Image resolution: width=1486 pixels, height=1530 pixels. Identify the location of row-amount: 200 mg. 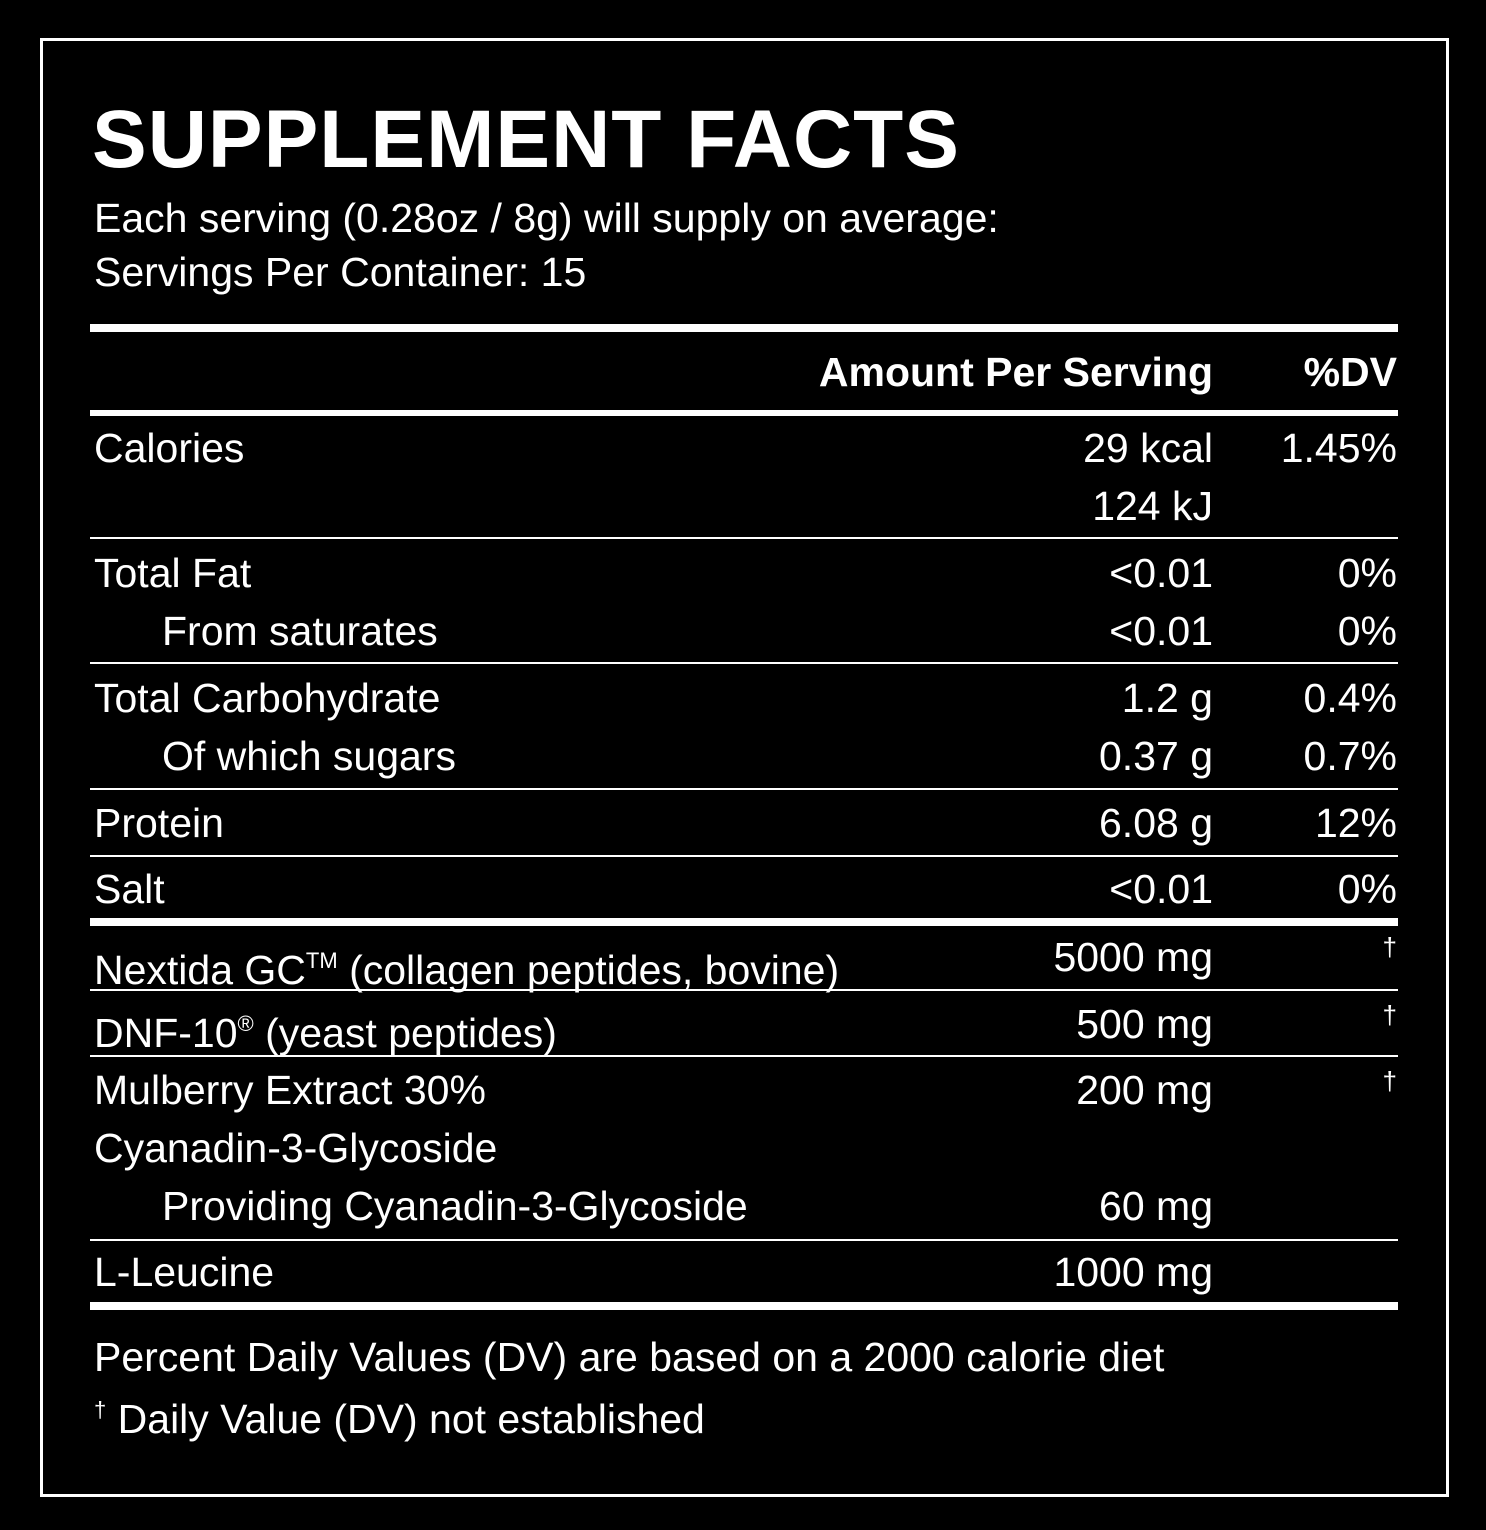
(1144, 1090).